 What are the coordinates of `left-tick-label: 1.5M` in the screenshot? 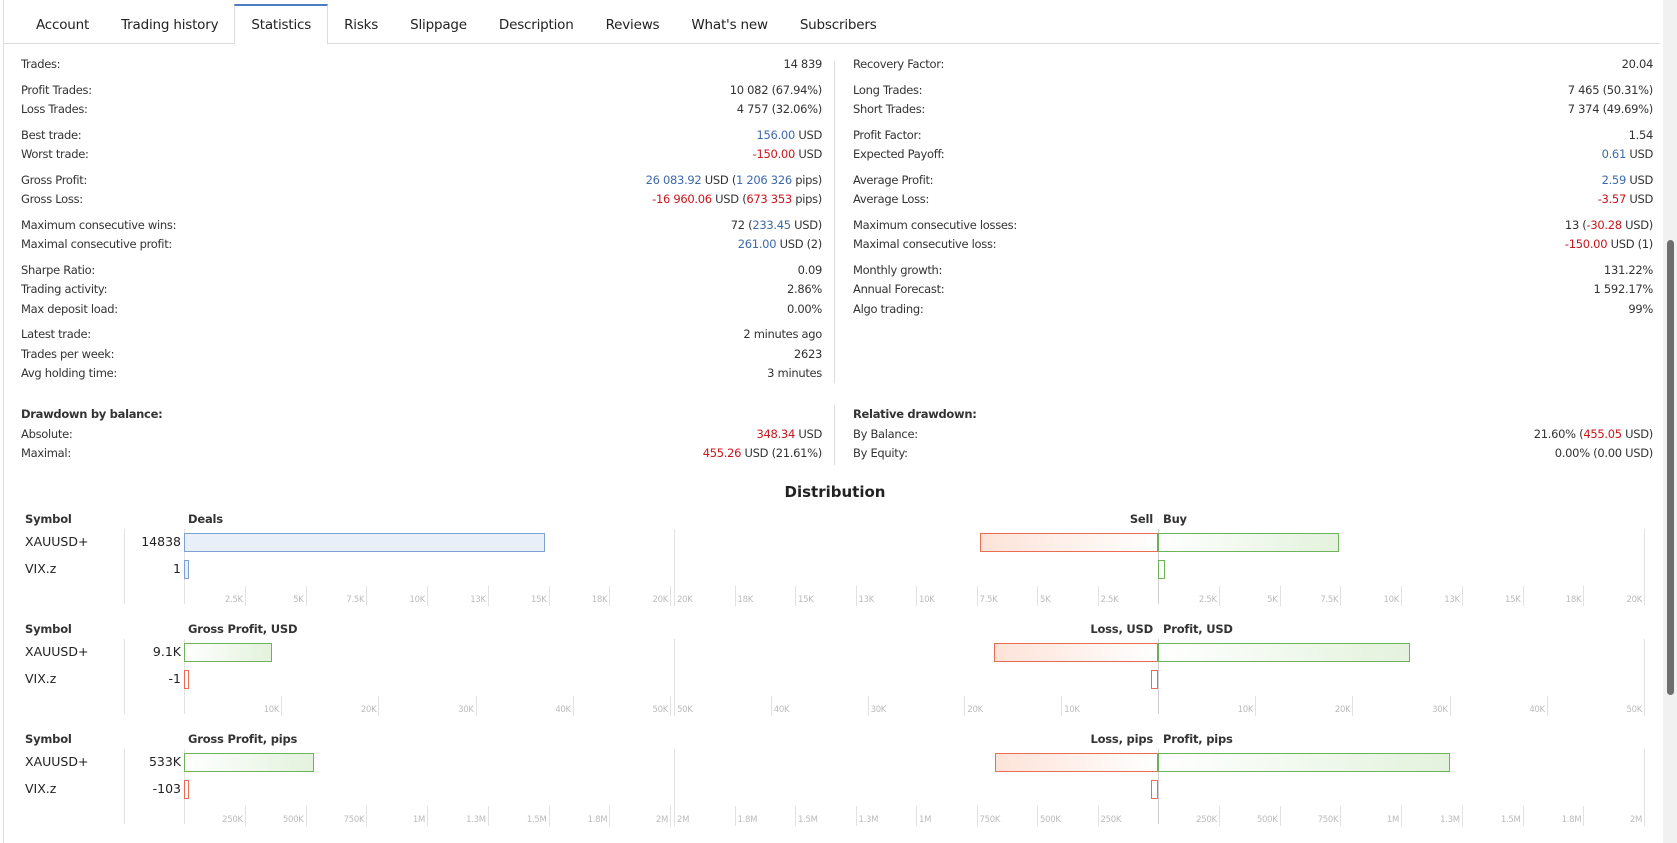 It's located at (536, 820).